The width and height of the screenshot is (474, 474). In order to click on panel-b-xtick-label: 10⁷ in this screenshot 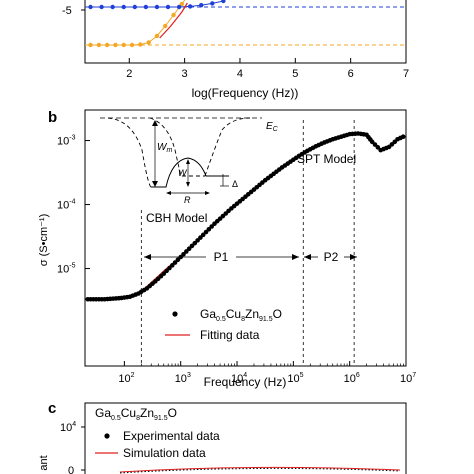, I will do `click(408, 378)`.